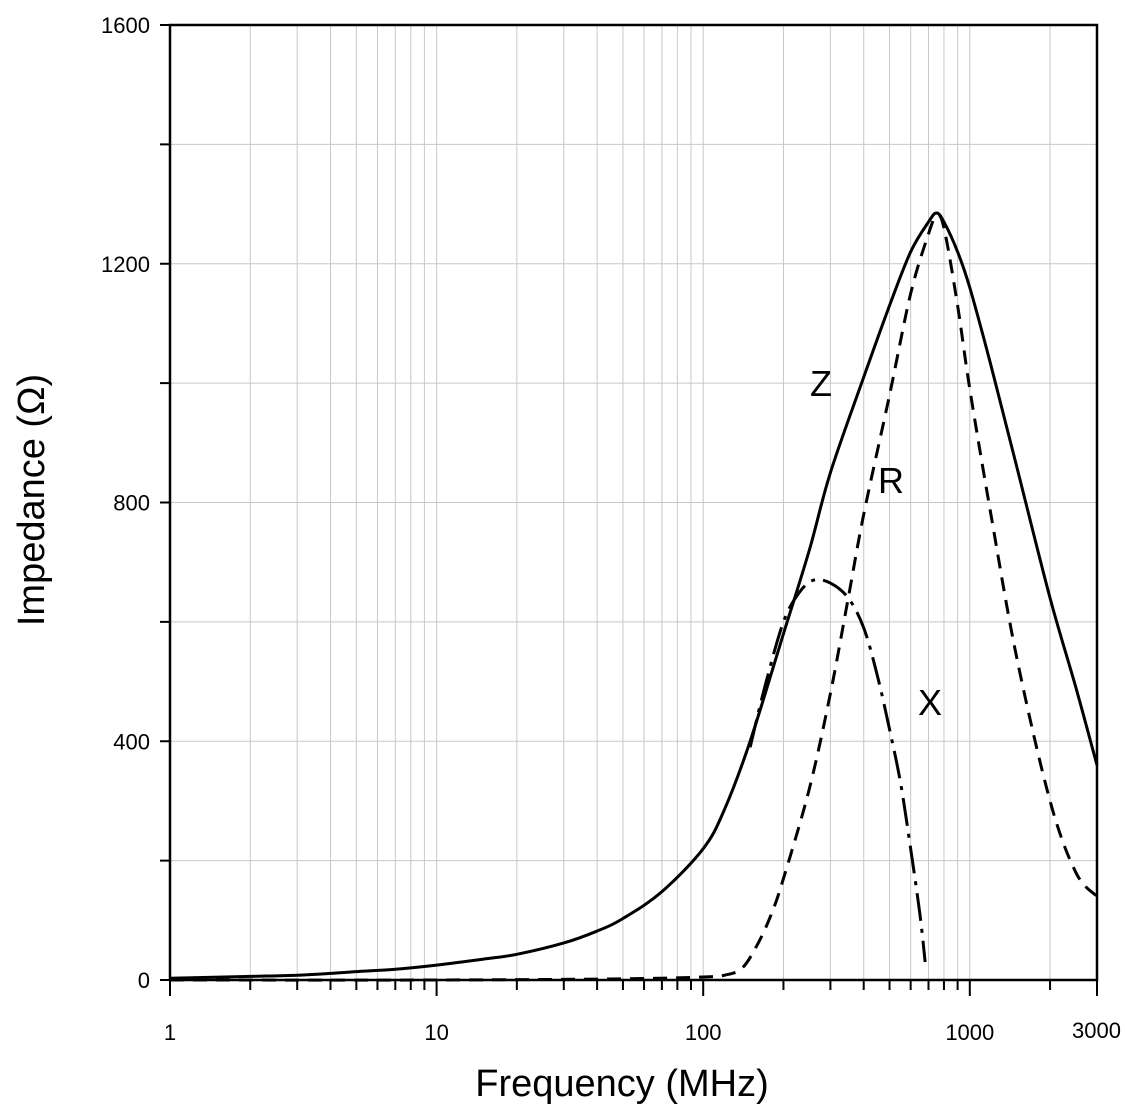 The width and height of the screenshot is (1125, 1106). Describe the element at coordinates (622, 1084) in the screenshot. I see `x-axis-title: Frequency (MHz)` at that location.